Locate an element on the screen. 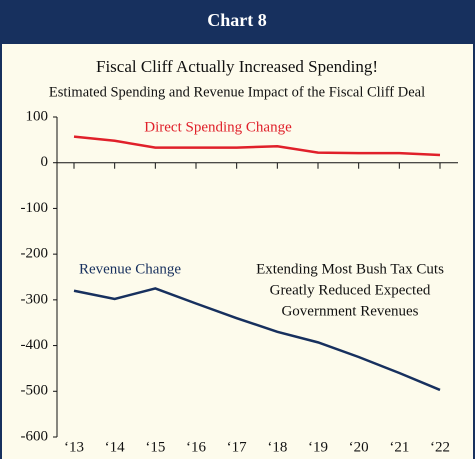 The height and width of the screenshot is (459, 475). x-tick-label: ‘18 is located at coordinates (277, 447).